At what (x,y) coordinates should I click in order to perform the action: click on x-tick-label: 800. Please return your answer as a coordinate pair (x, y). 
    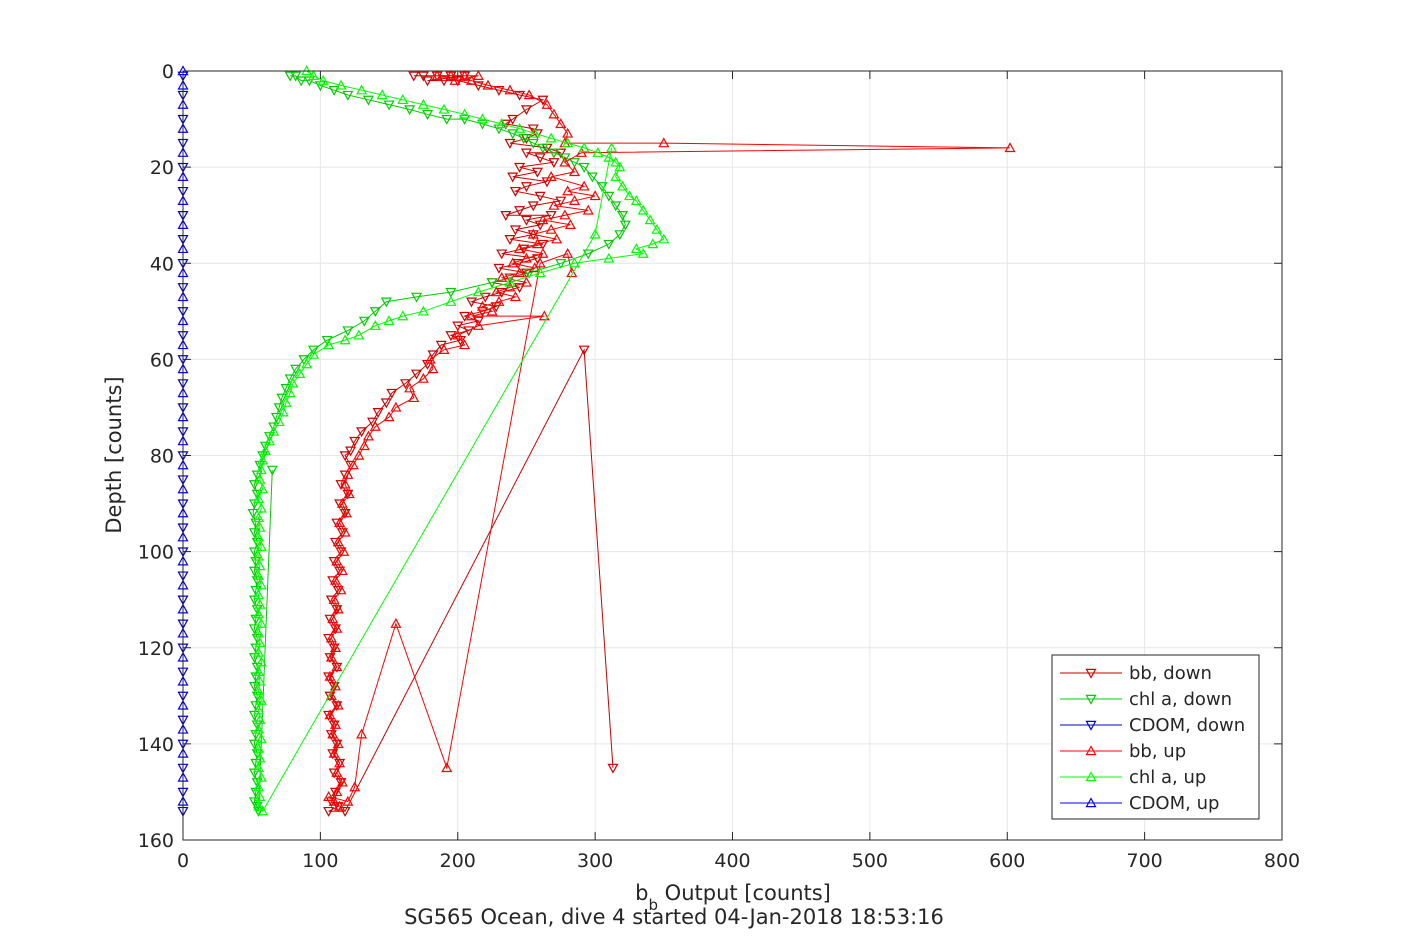
    Looking at the image, I should click on (1282, 861).